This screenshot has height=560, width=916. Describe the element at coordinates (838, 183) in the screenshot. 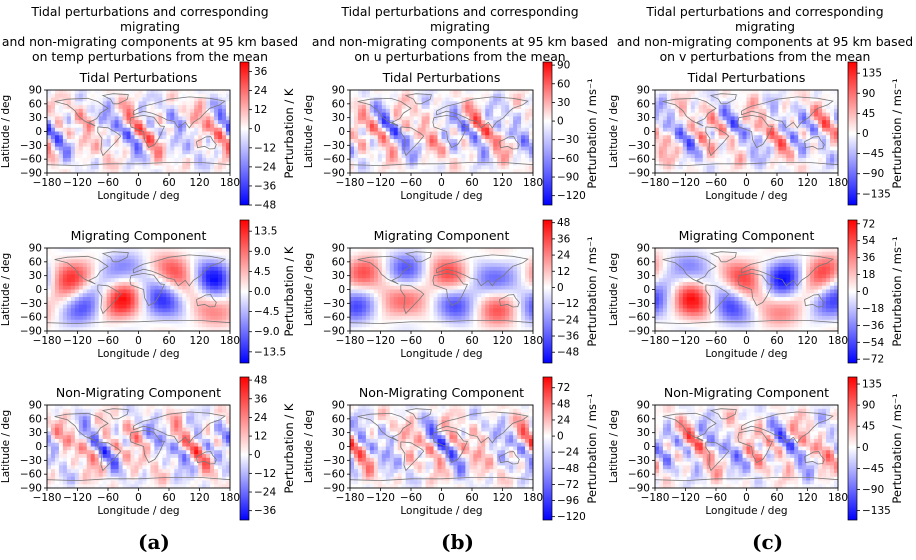

I see `x-tick-label: 180` at that location.